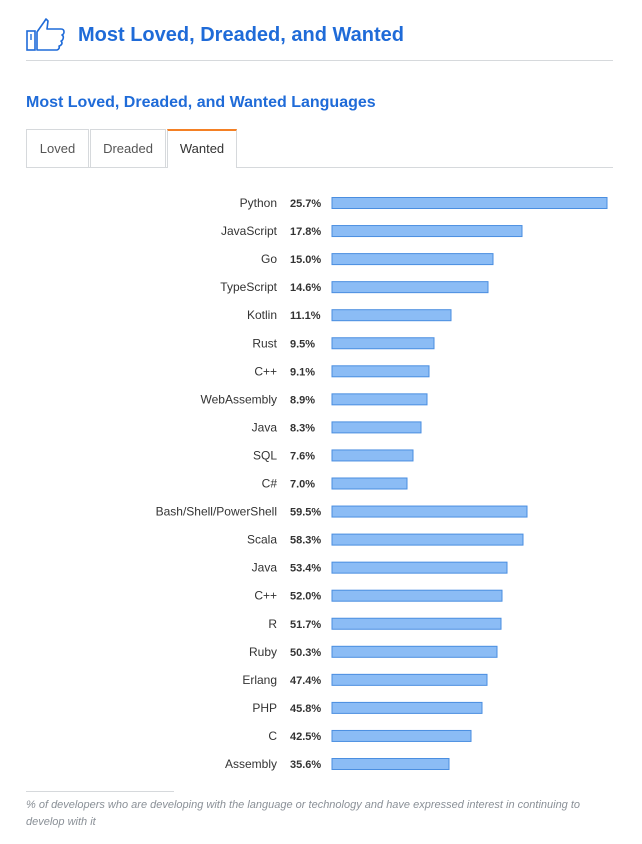  What do you see at coordinates (305, 232) in the screenshot?
I see `value-label: 17.8%` at bounding box center [305, 232].